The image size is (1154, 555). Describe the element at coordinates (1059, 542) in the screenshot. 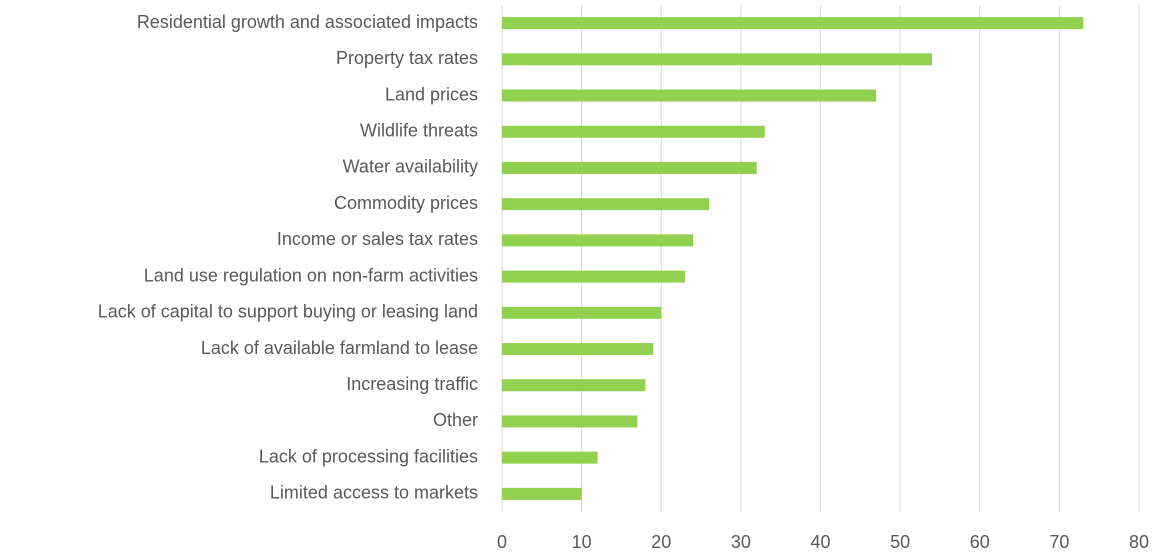

I see `x-tick-label: 70` at that location.